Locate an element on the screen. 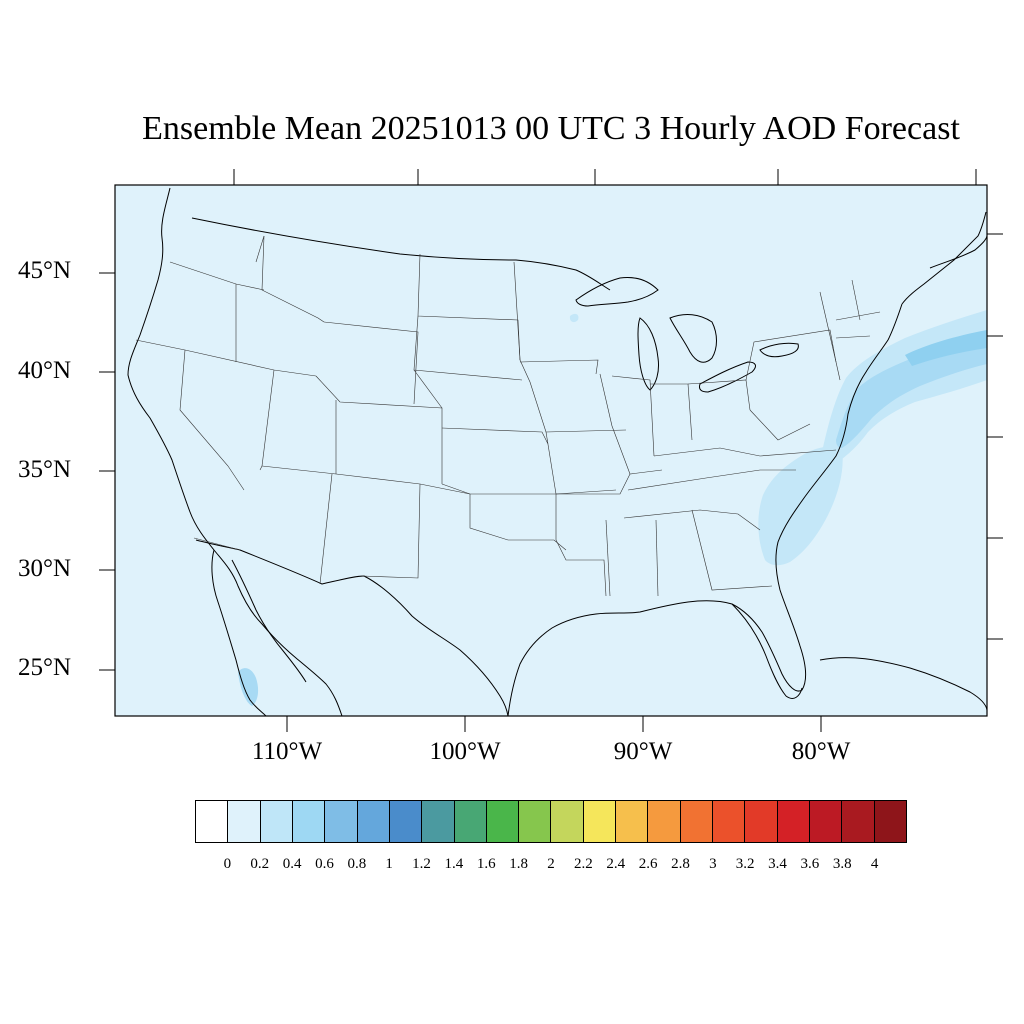 The image size is (1024, 1024). us-mexico-border is located at coordinates (352, 628).